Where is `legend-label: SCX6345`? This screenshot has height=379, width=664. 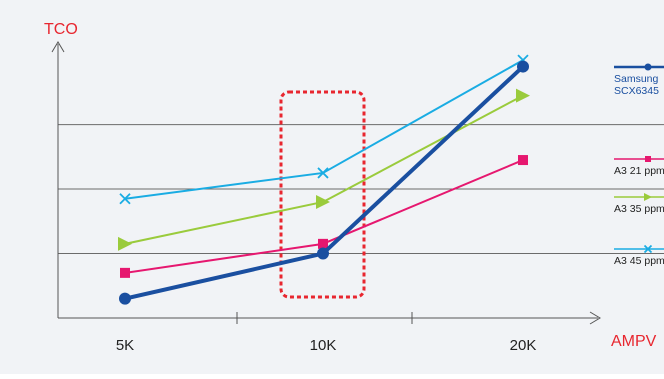
legend-label: SCX6345 is located at coordinates (636, 91).